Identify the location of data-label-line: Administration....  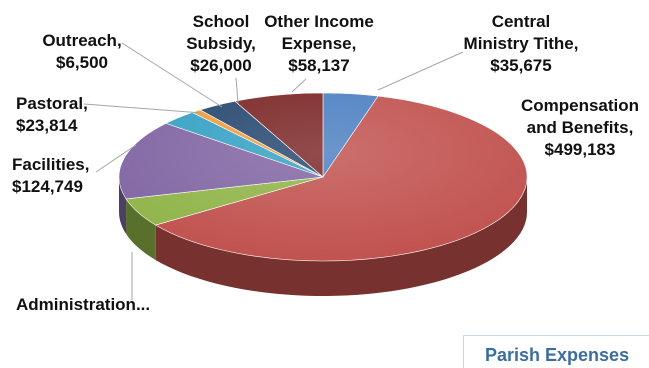
(83, 304).